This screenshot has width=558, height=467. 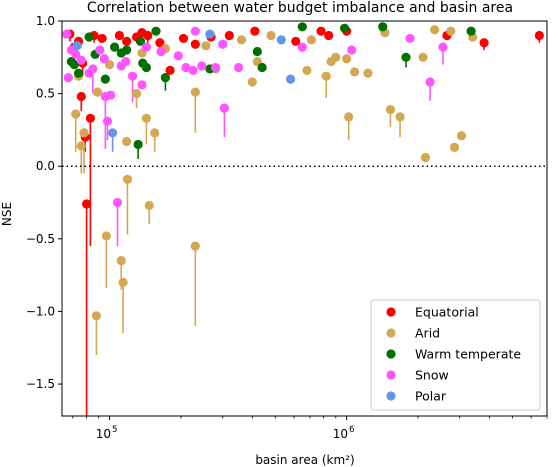 What do you see at coordinates (45, 94) in the screenshot?
I see `y-tick-label: 0.5` at bounding box center [45, 94].